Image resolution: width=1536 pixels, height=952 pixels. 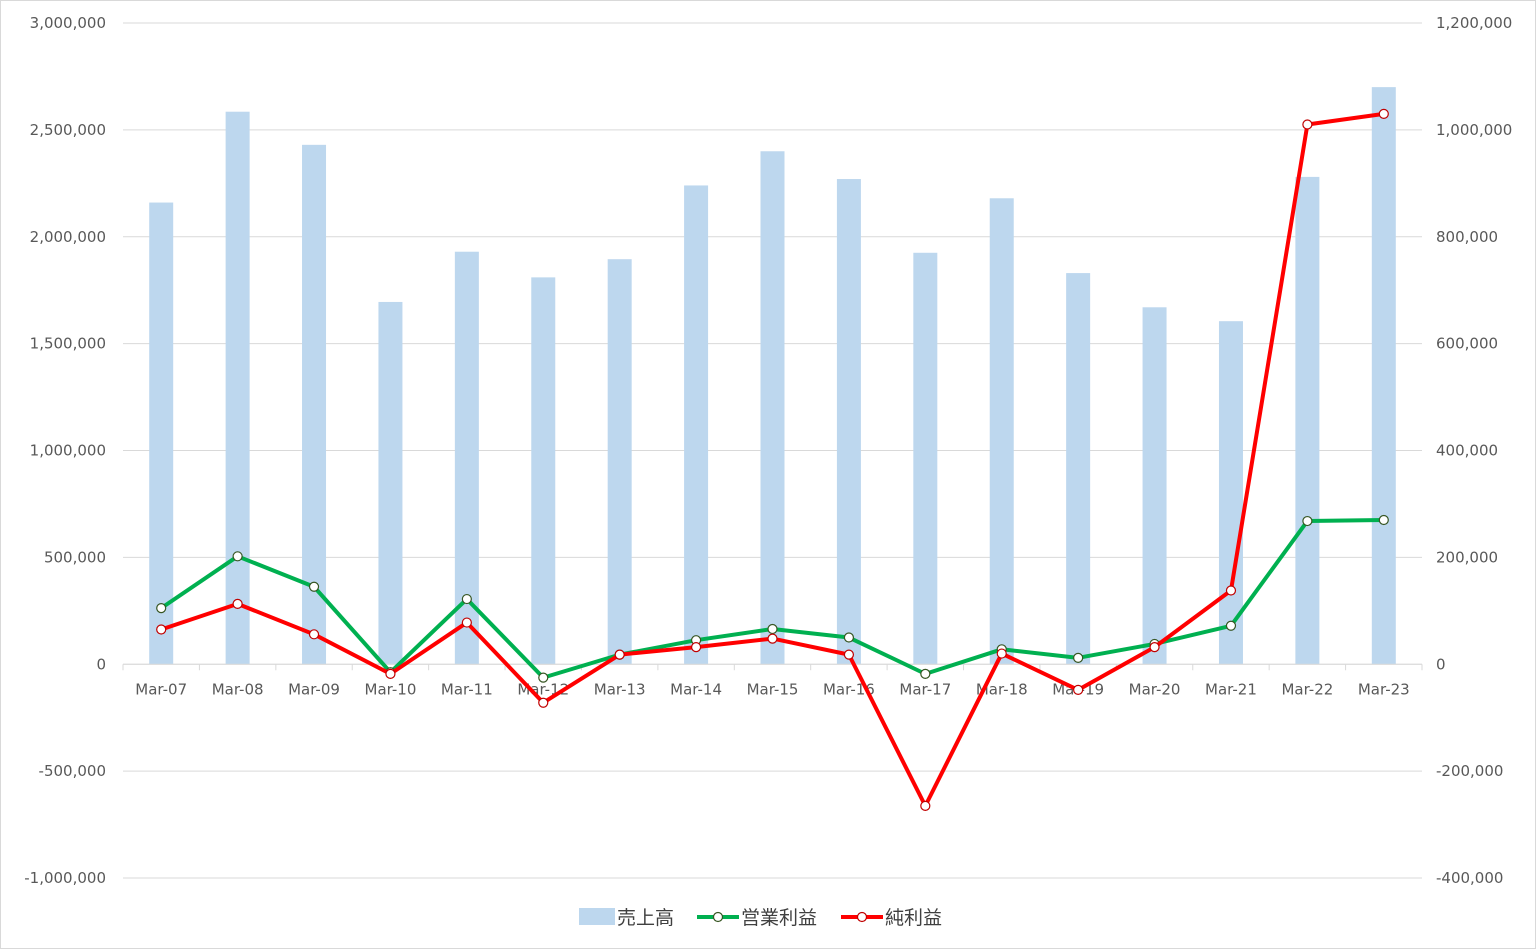 I want to click on left-y-tick-label: 2,000,000, so click(x=68, y=237).